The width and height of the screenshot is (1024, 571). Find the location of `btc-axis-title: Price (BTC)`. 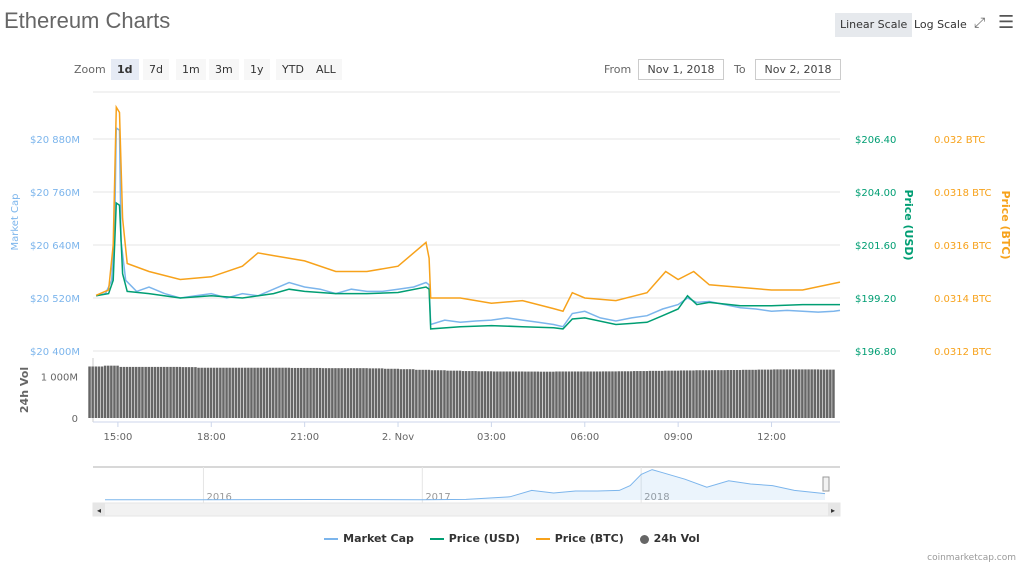

btc-axis-title: Price (BTC) is located at coordinates (1005, 224).